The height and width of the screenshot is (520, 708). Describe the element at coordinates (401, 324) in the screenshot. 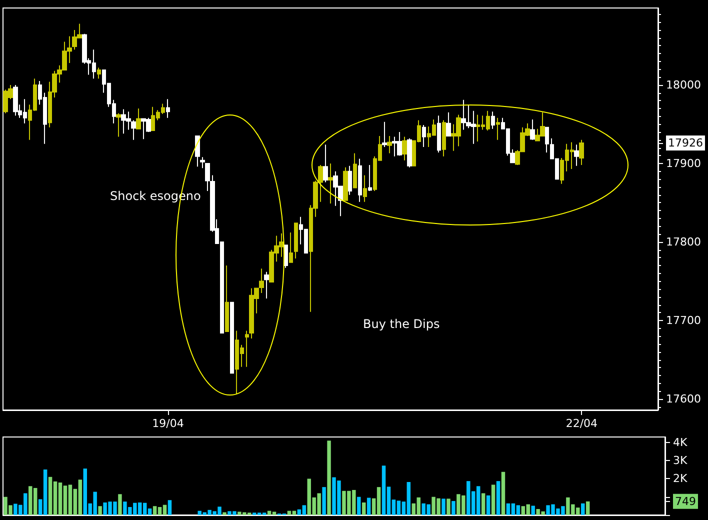

I see `annotation: Buy the Dips` at that location.